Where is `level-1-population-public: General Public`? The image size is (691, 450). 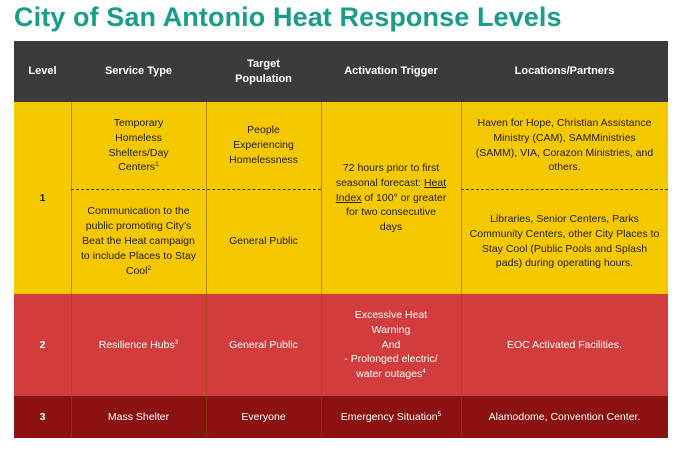 level-1-population-public: General Public is located at coordinates (263, 241).